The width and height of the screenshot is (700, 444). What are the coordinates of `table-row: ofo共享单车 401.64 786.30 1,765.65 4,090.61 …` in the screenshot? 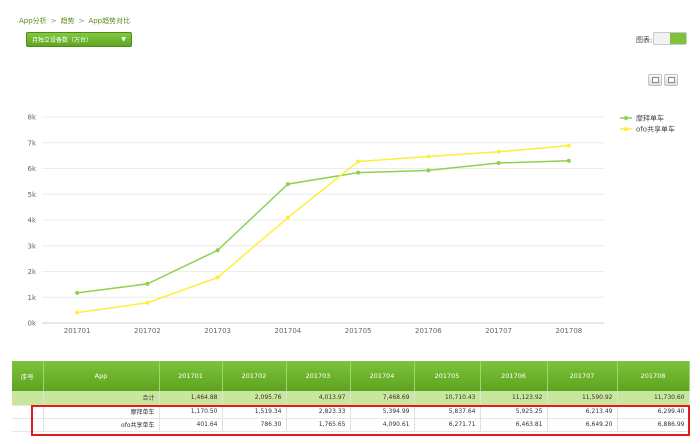 It's located at (351, 425).